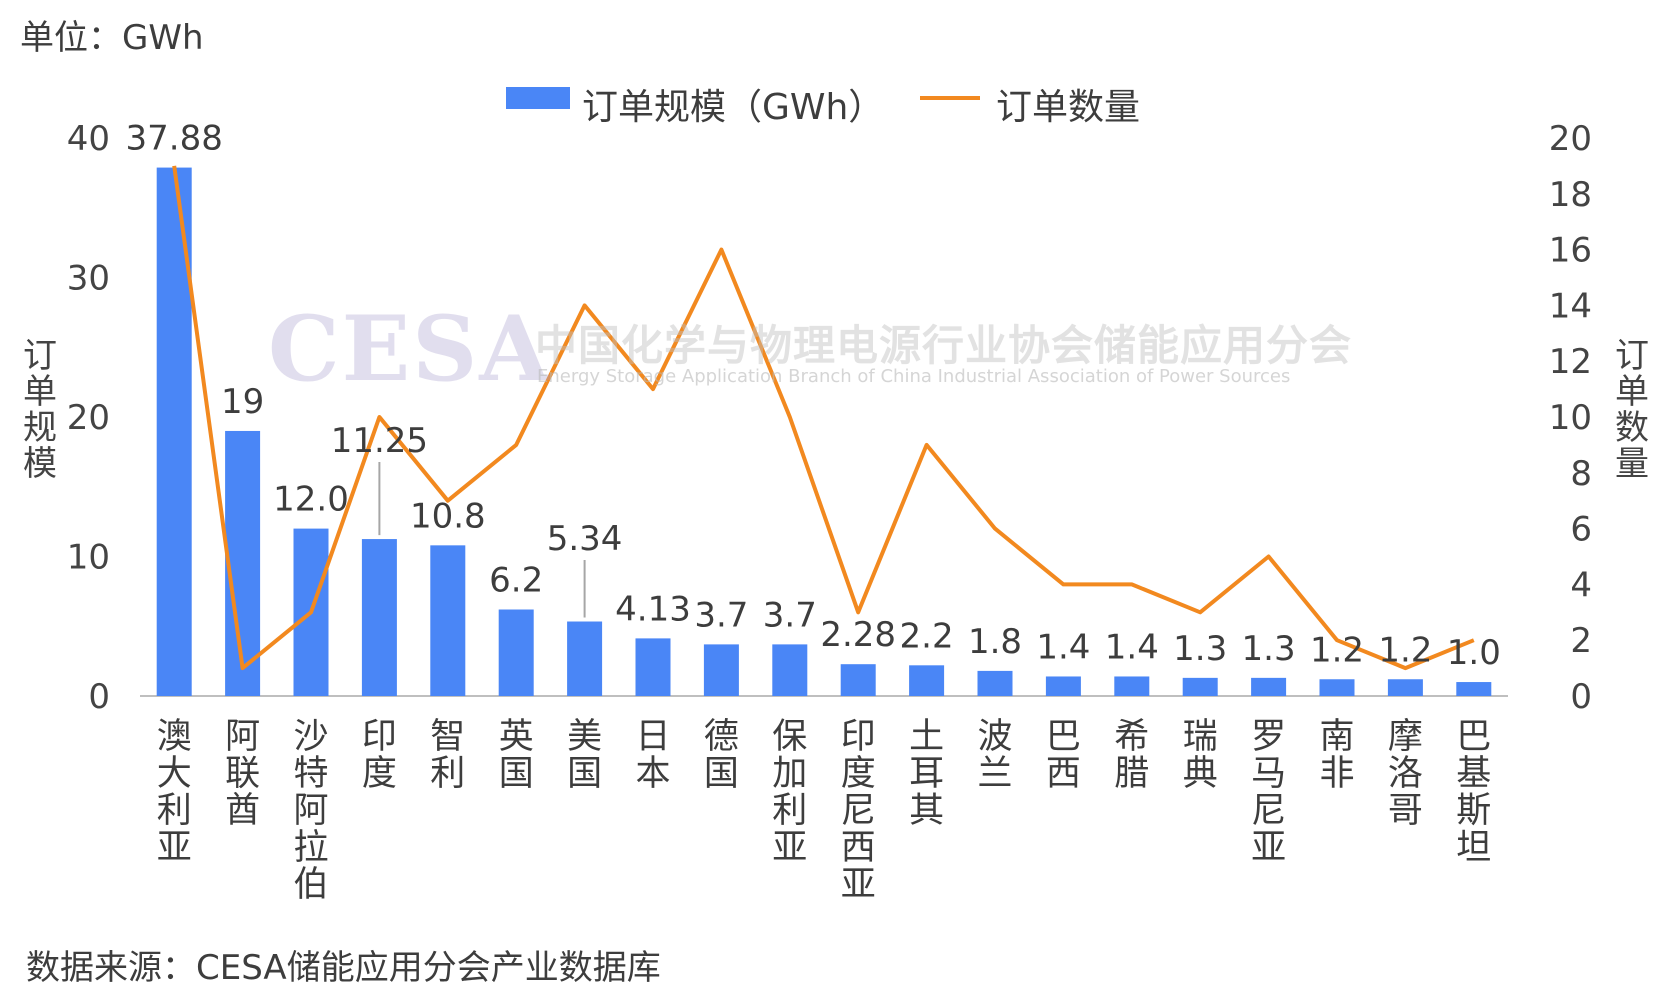 The image size is (1660, 996). What do you see at coordinates (1581, 697) in the screenshot?
I see `y-right-tick-label: 0` at bounding box center [1581, 697].